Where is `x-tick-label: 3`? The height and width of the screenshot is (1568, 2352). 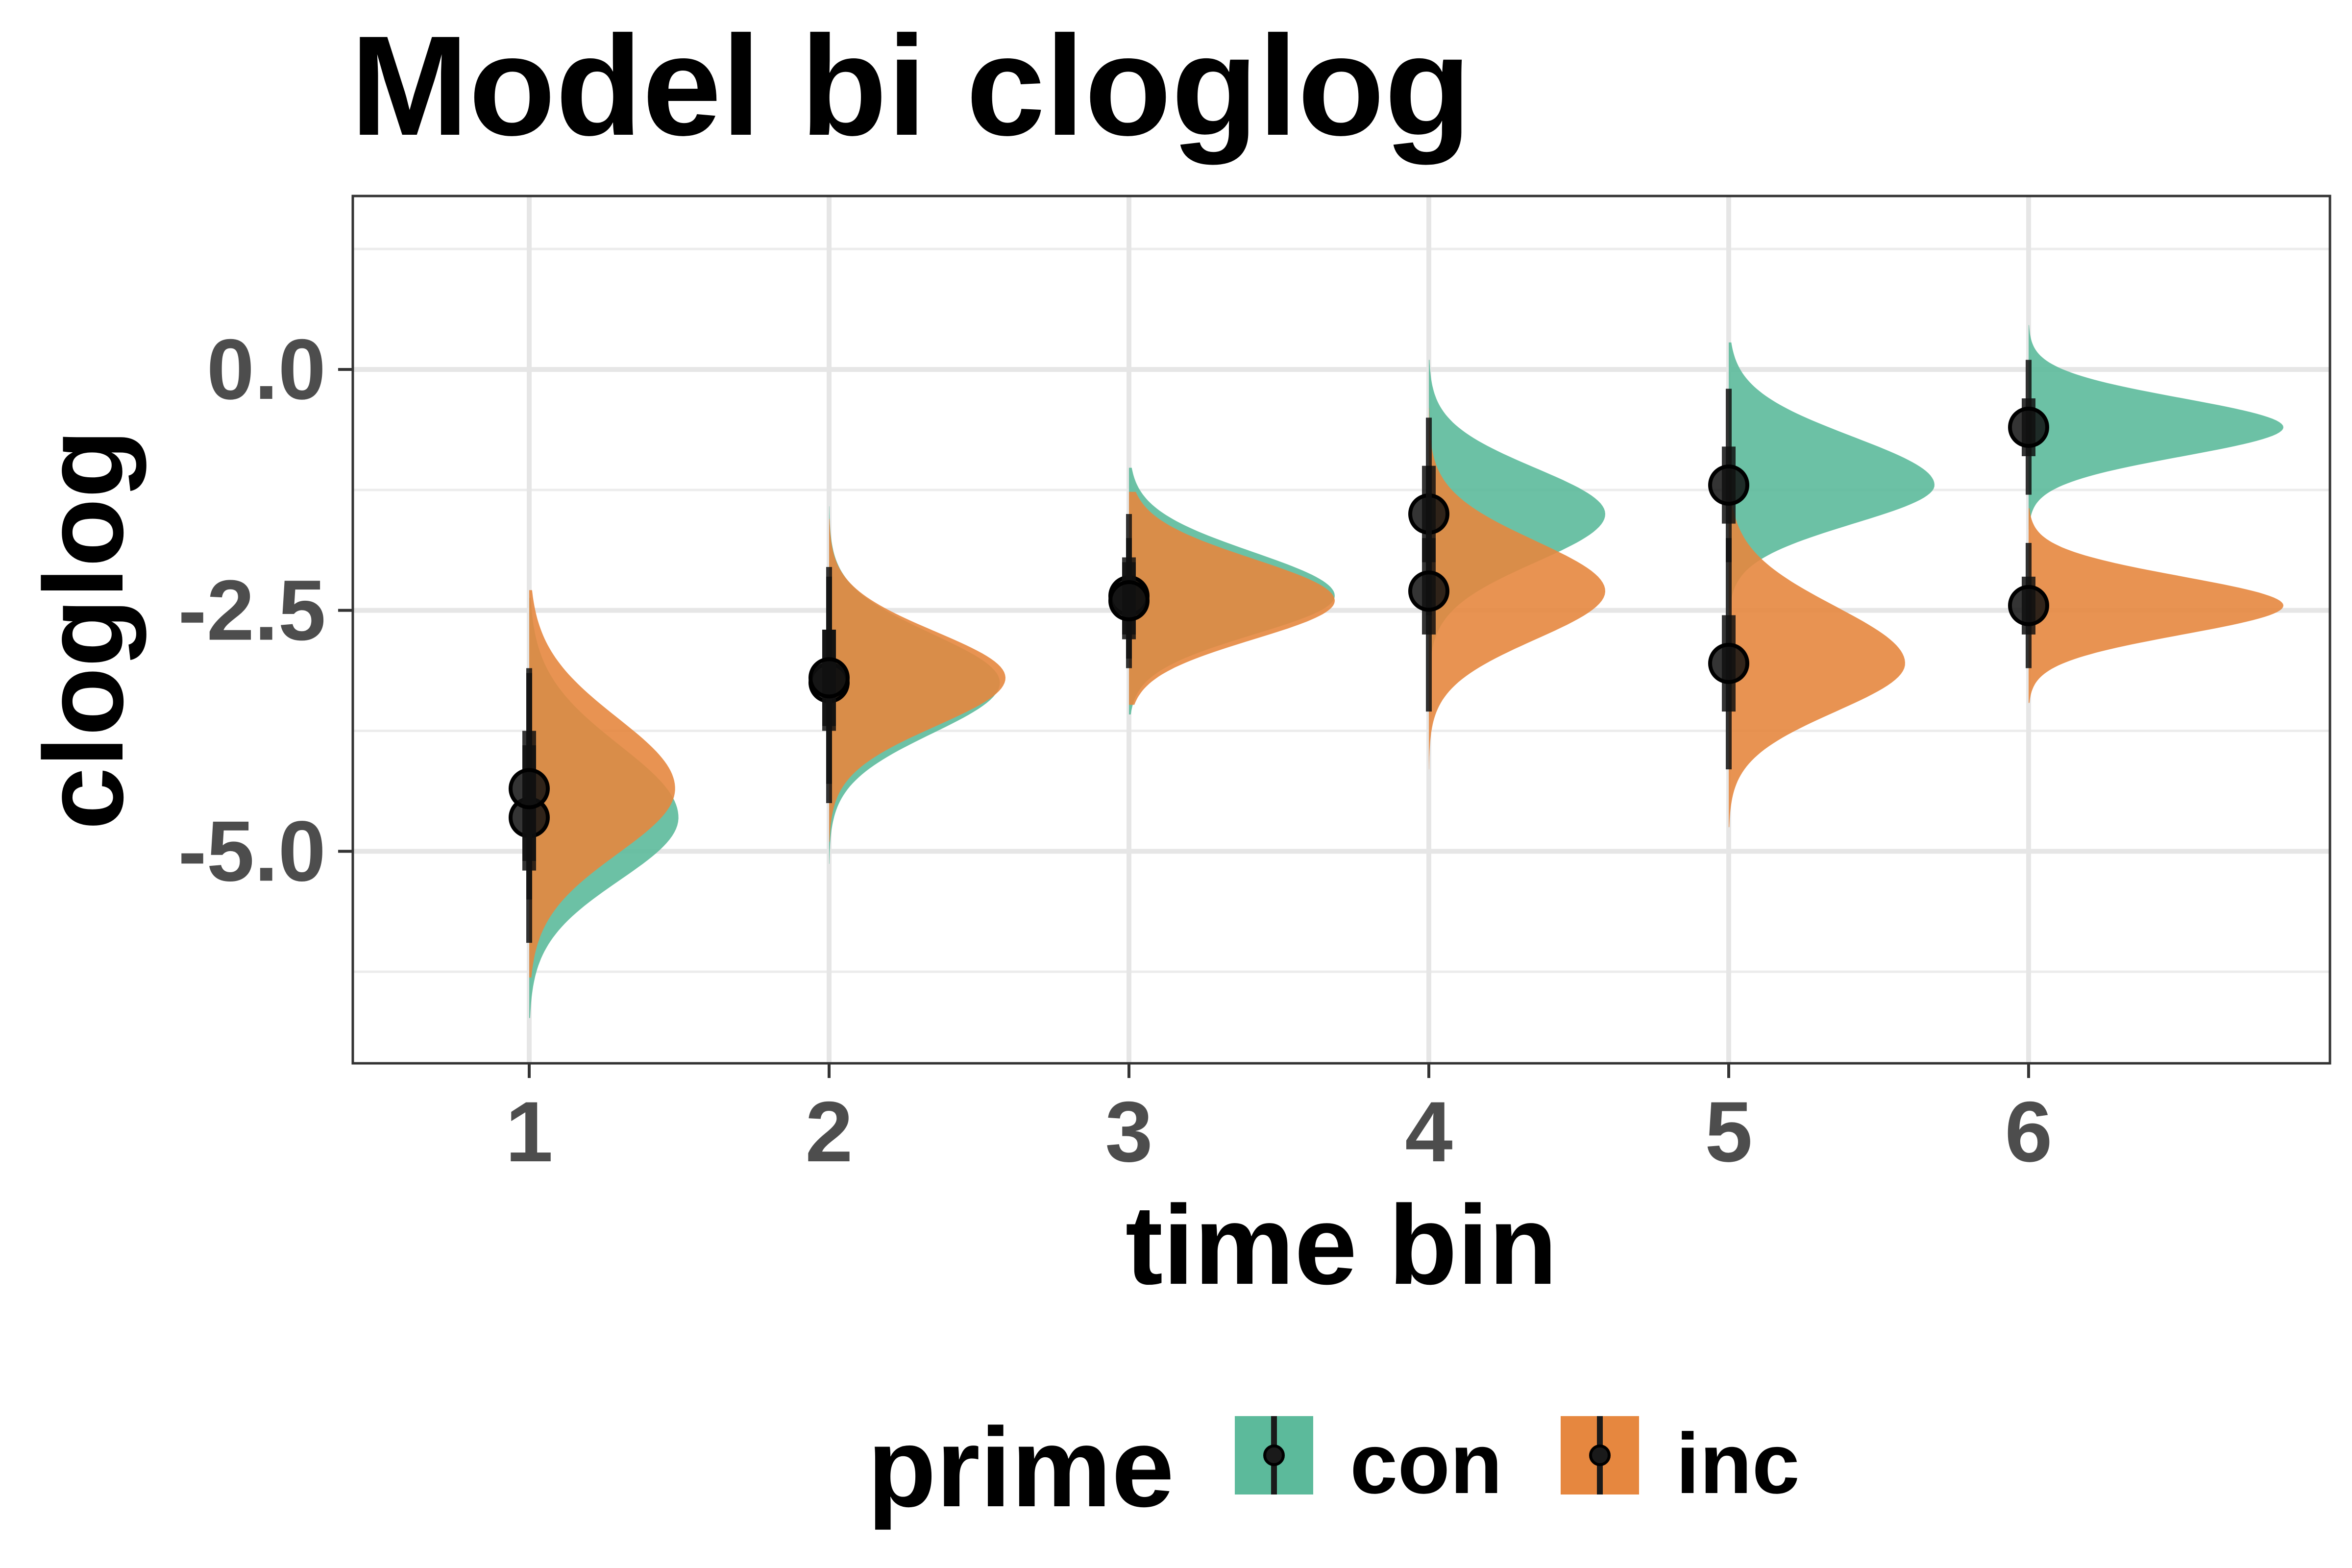
x-tick-label: 3 is located at coordinates (1128, 1132).